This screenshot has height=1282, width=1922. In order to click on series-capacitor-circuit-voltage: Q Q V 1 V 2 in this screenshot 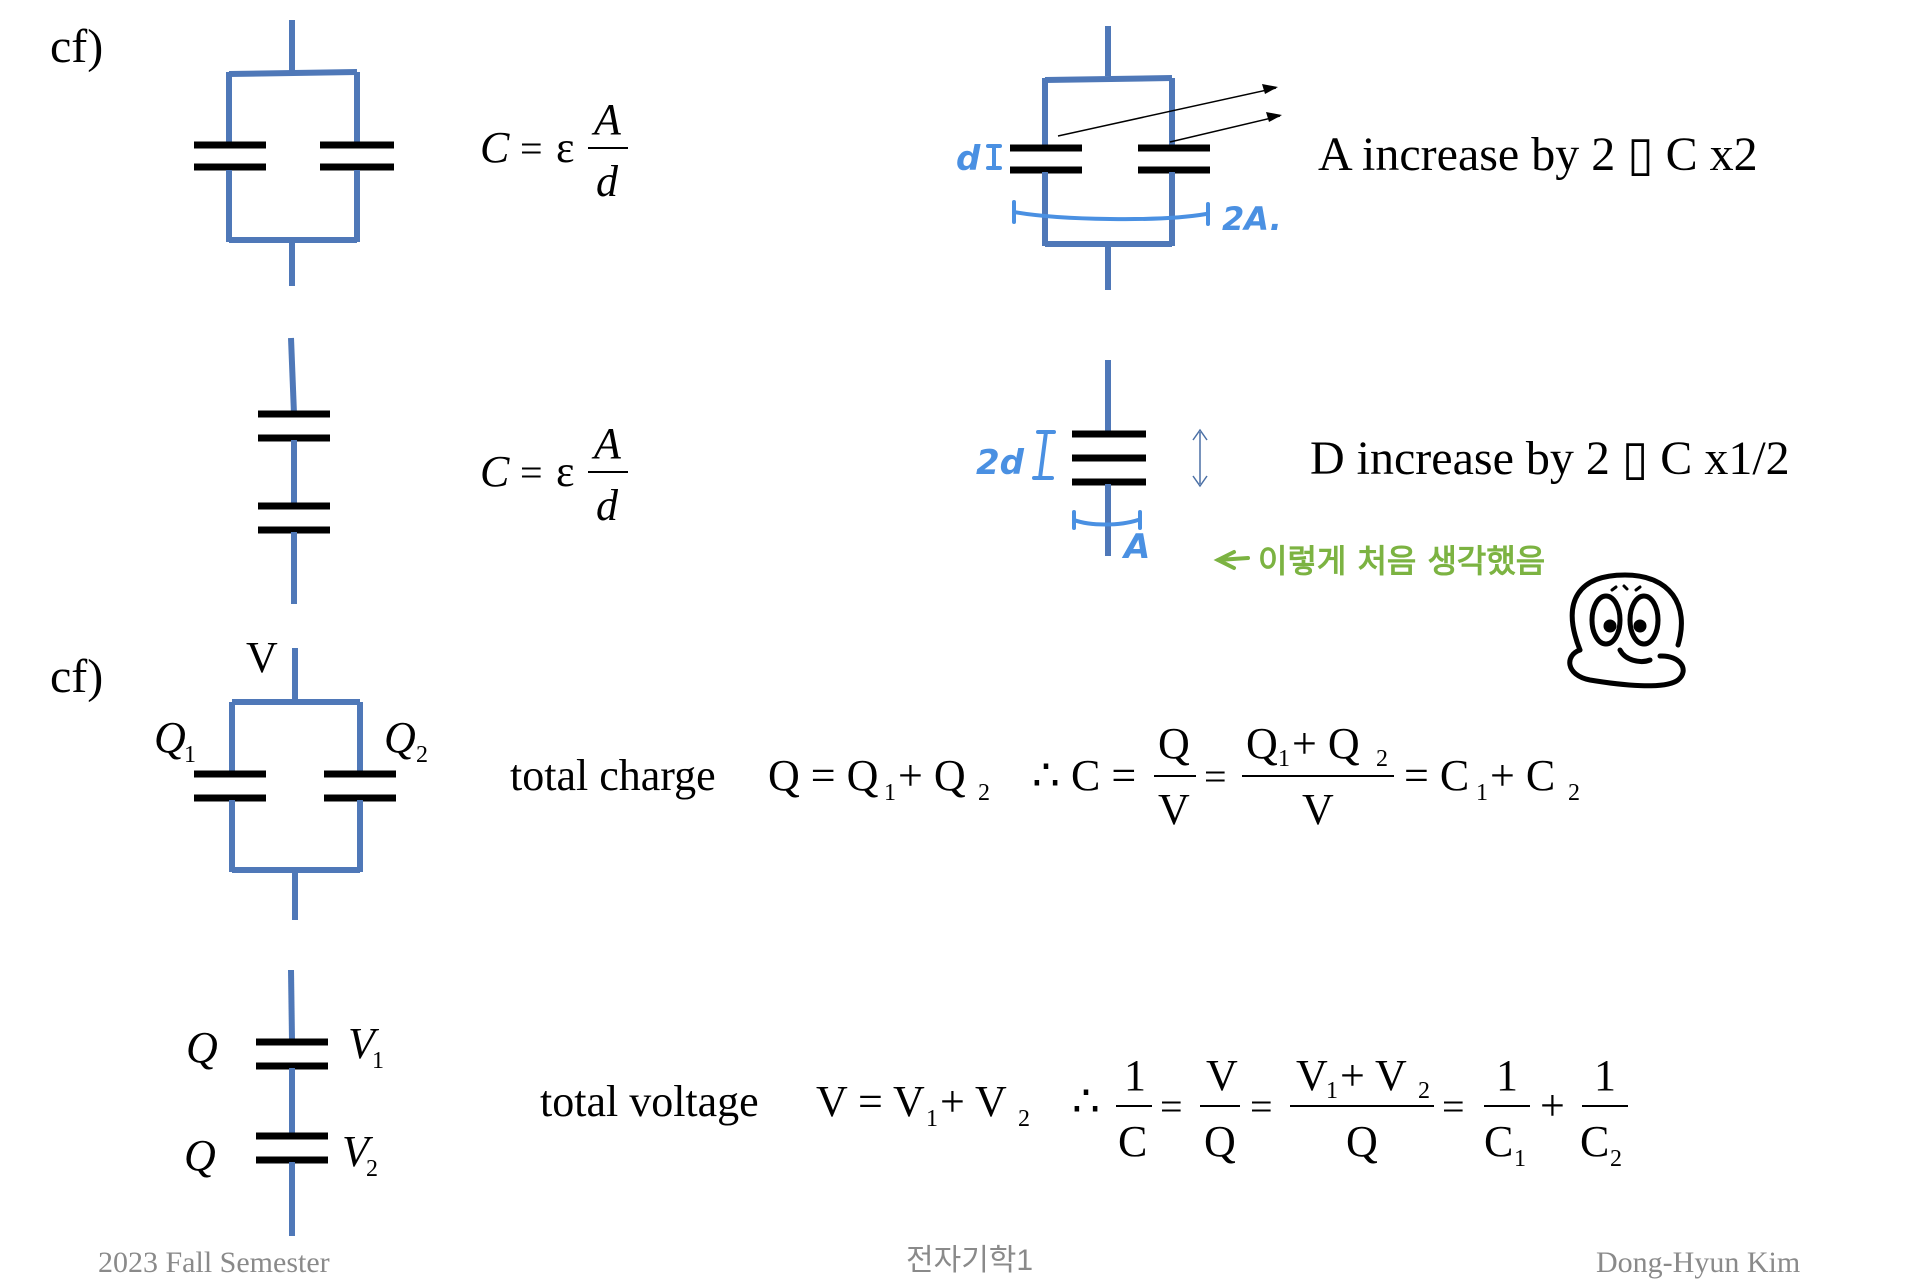, I will do `click(284, 1102)`.